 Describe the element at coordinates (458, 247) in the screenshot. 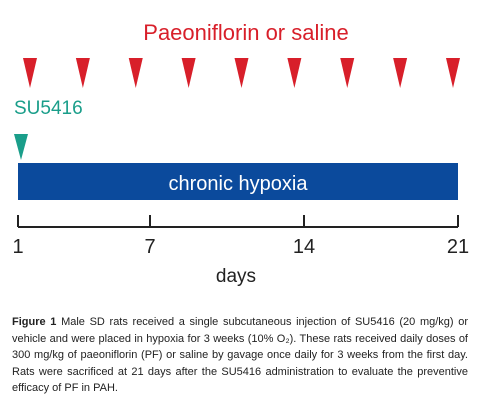

I see `axis-tick-label: 21` at that location.